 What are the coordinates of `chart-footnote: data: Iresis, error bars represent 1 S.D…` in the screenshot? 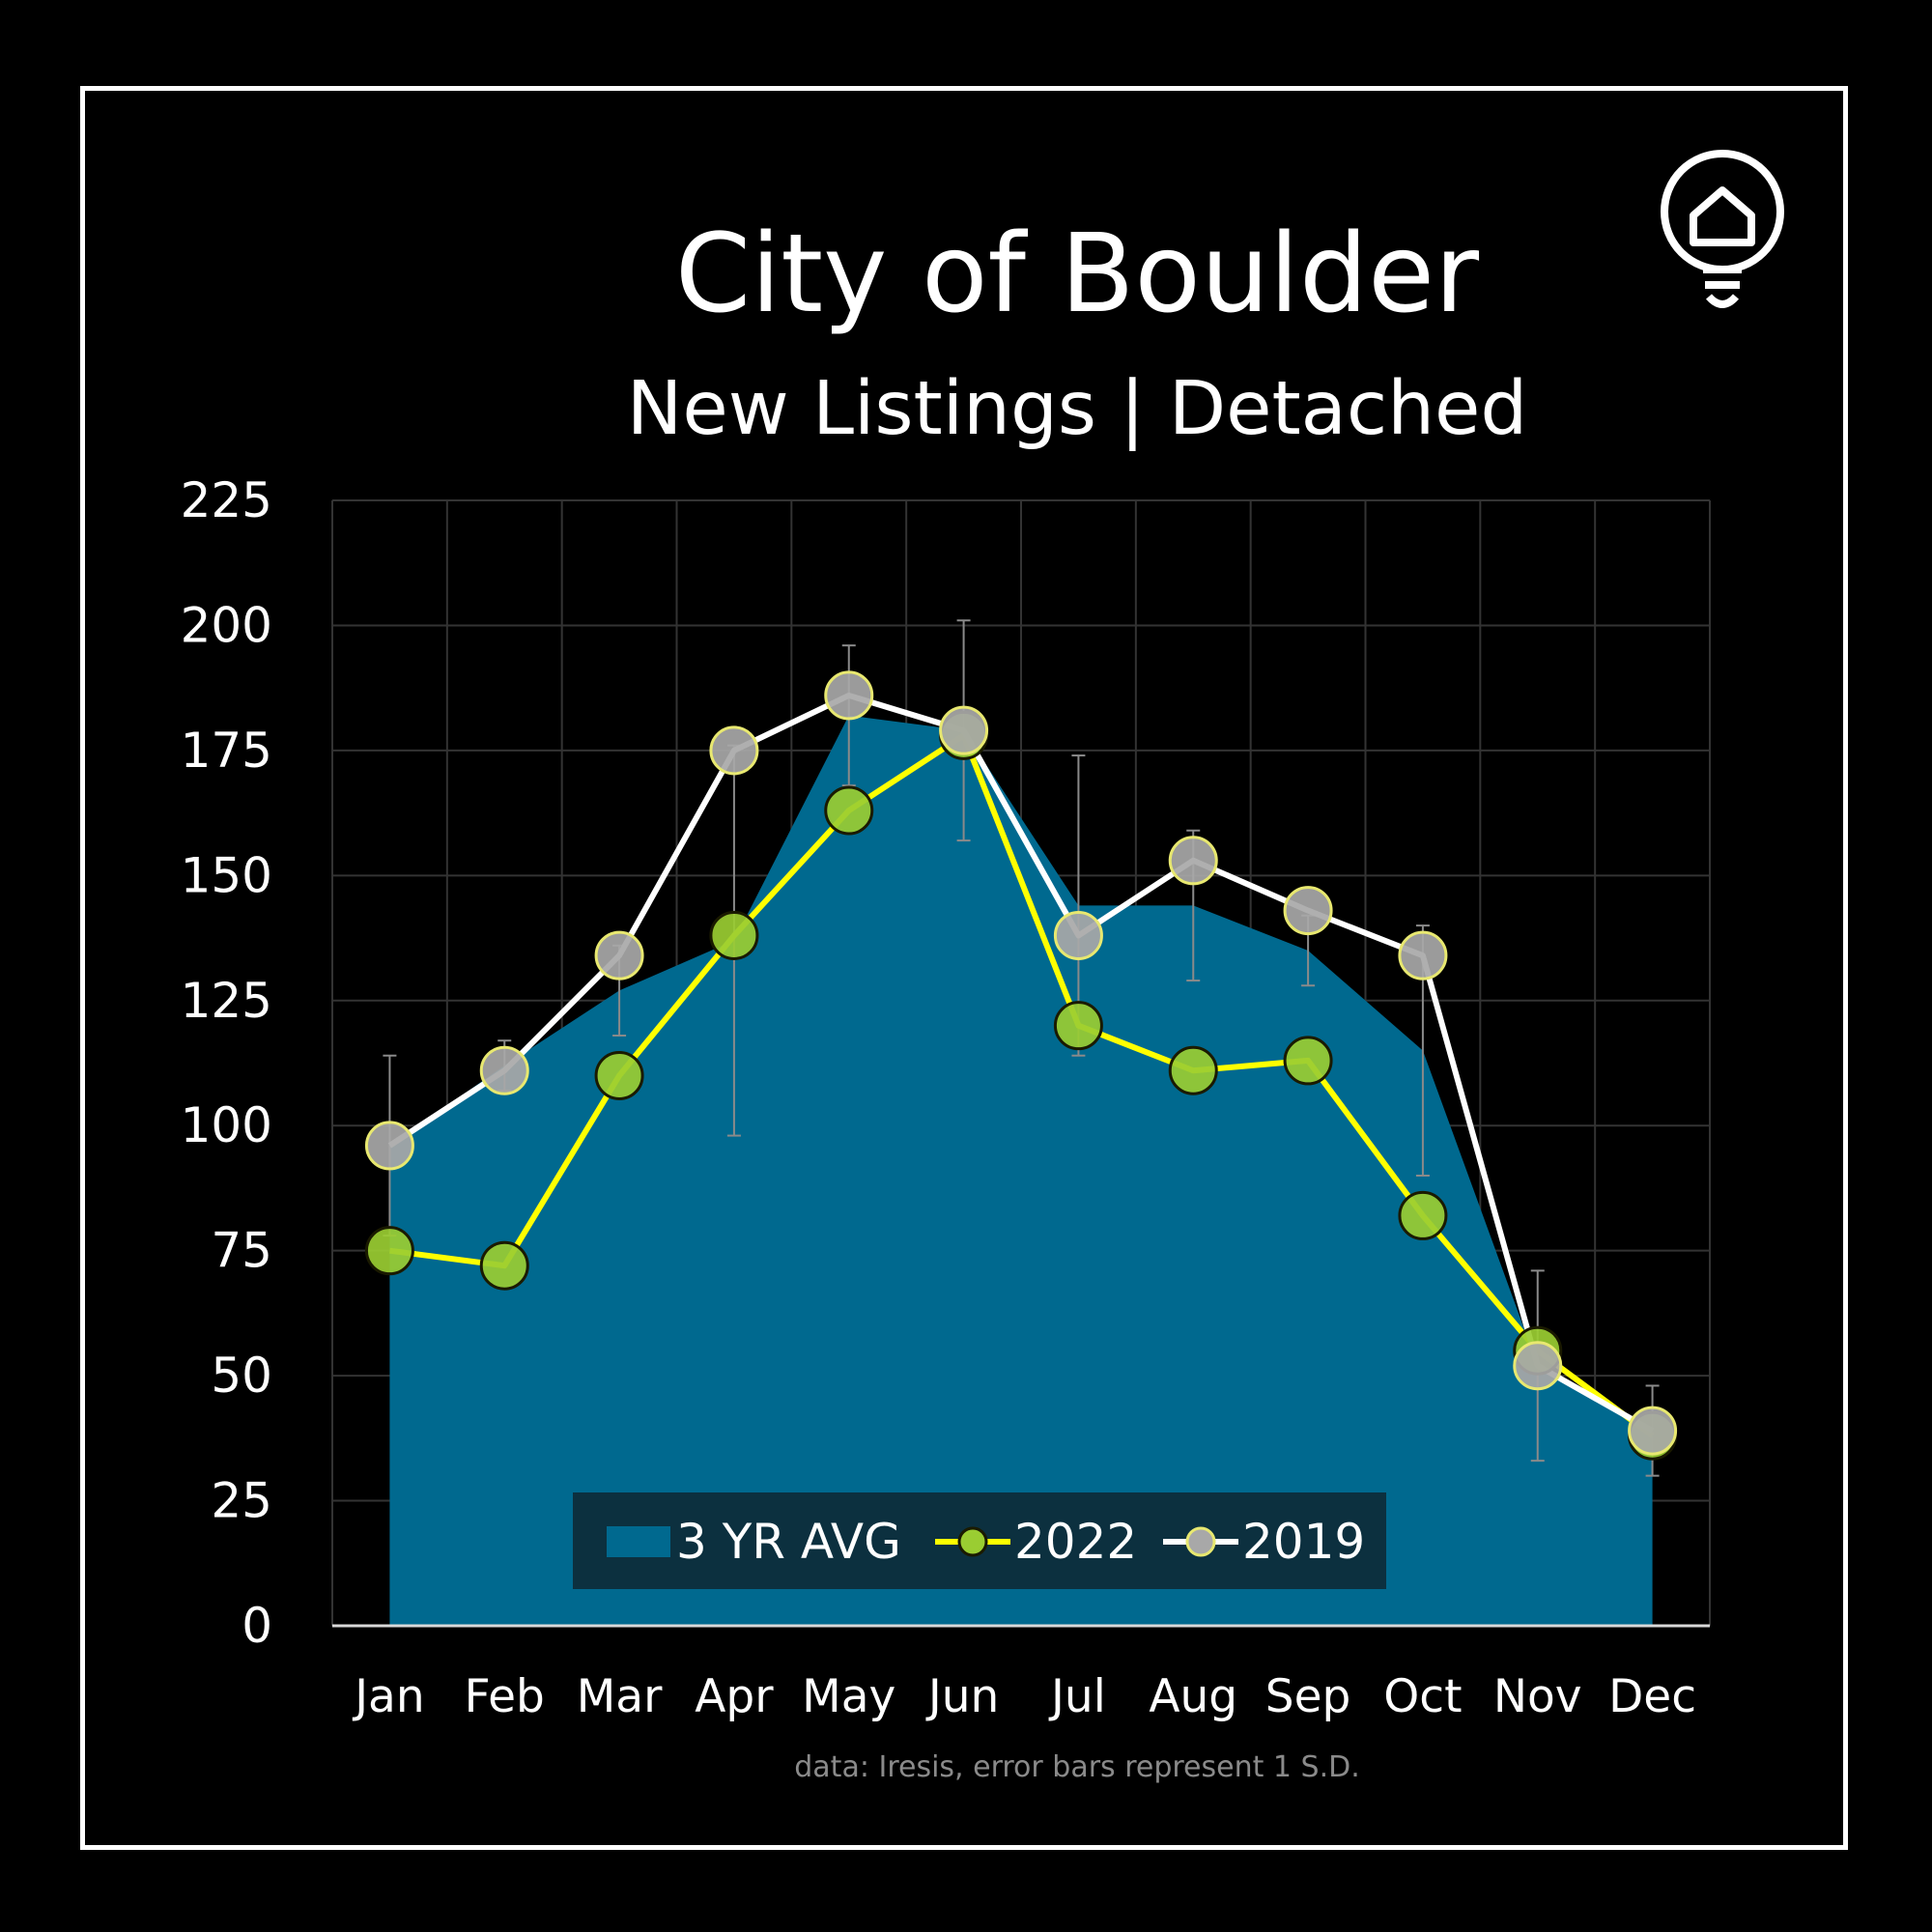 It's located at (1077, 1767).